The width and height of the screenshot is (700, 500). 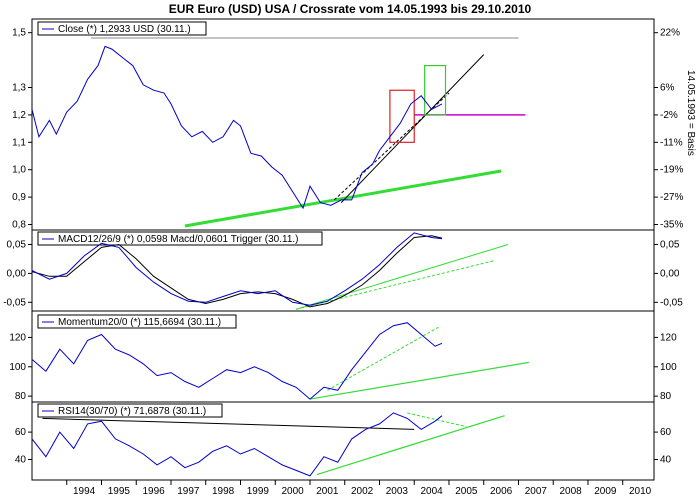 What do you see at coordinates (466, 491) in the screenshot?
I see `x-tick-label: 2005` at bounding box center [466, 491].